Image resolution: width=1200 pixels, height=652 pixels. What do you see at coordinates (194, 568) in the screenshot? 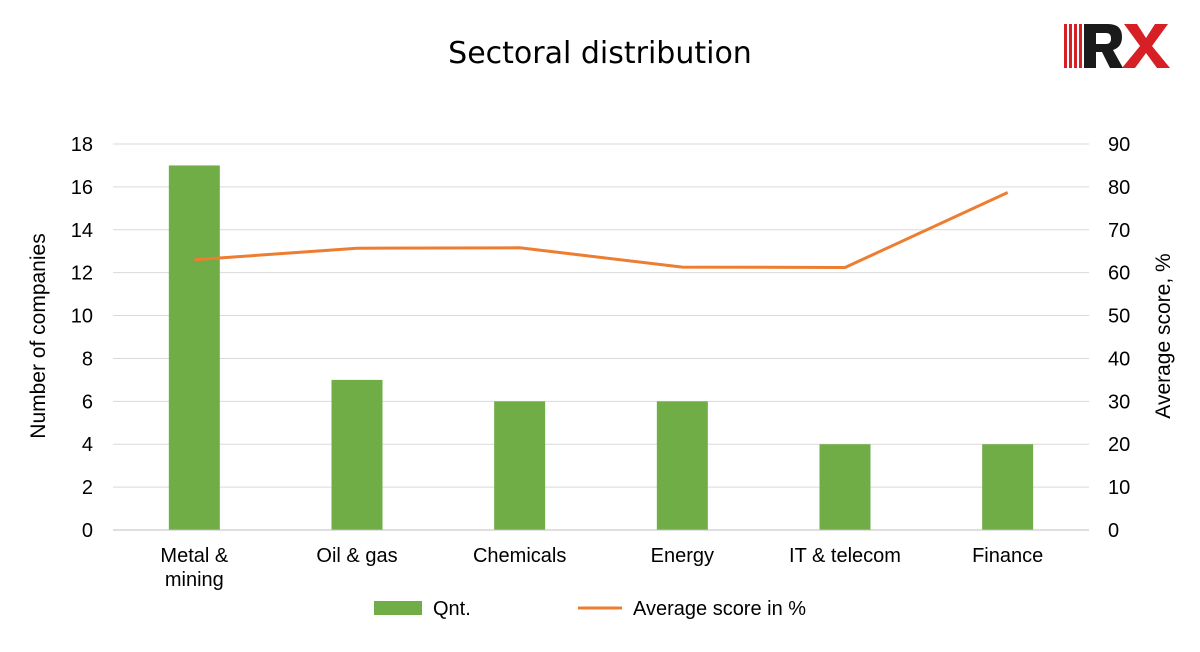
I see `x-tick-label: Metal & mining` at bounding box center [194, 568].